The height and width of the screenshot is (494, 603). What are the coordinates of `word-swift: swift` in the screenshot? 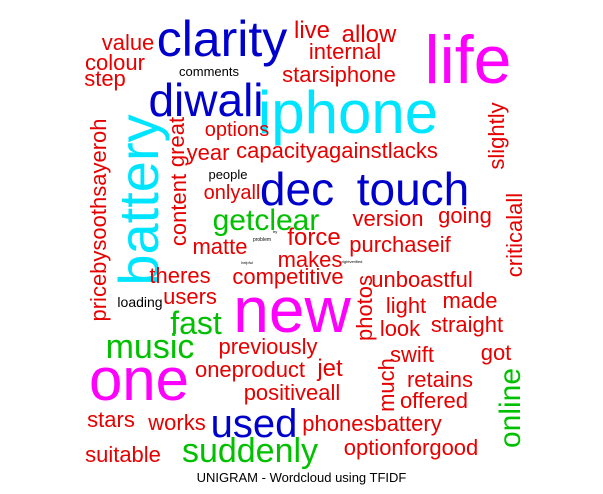 It's located at (412, 354).